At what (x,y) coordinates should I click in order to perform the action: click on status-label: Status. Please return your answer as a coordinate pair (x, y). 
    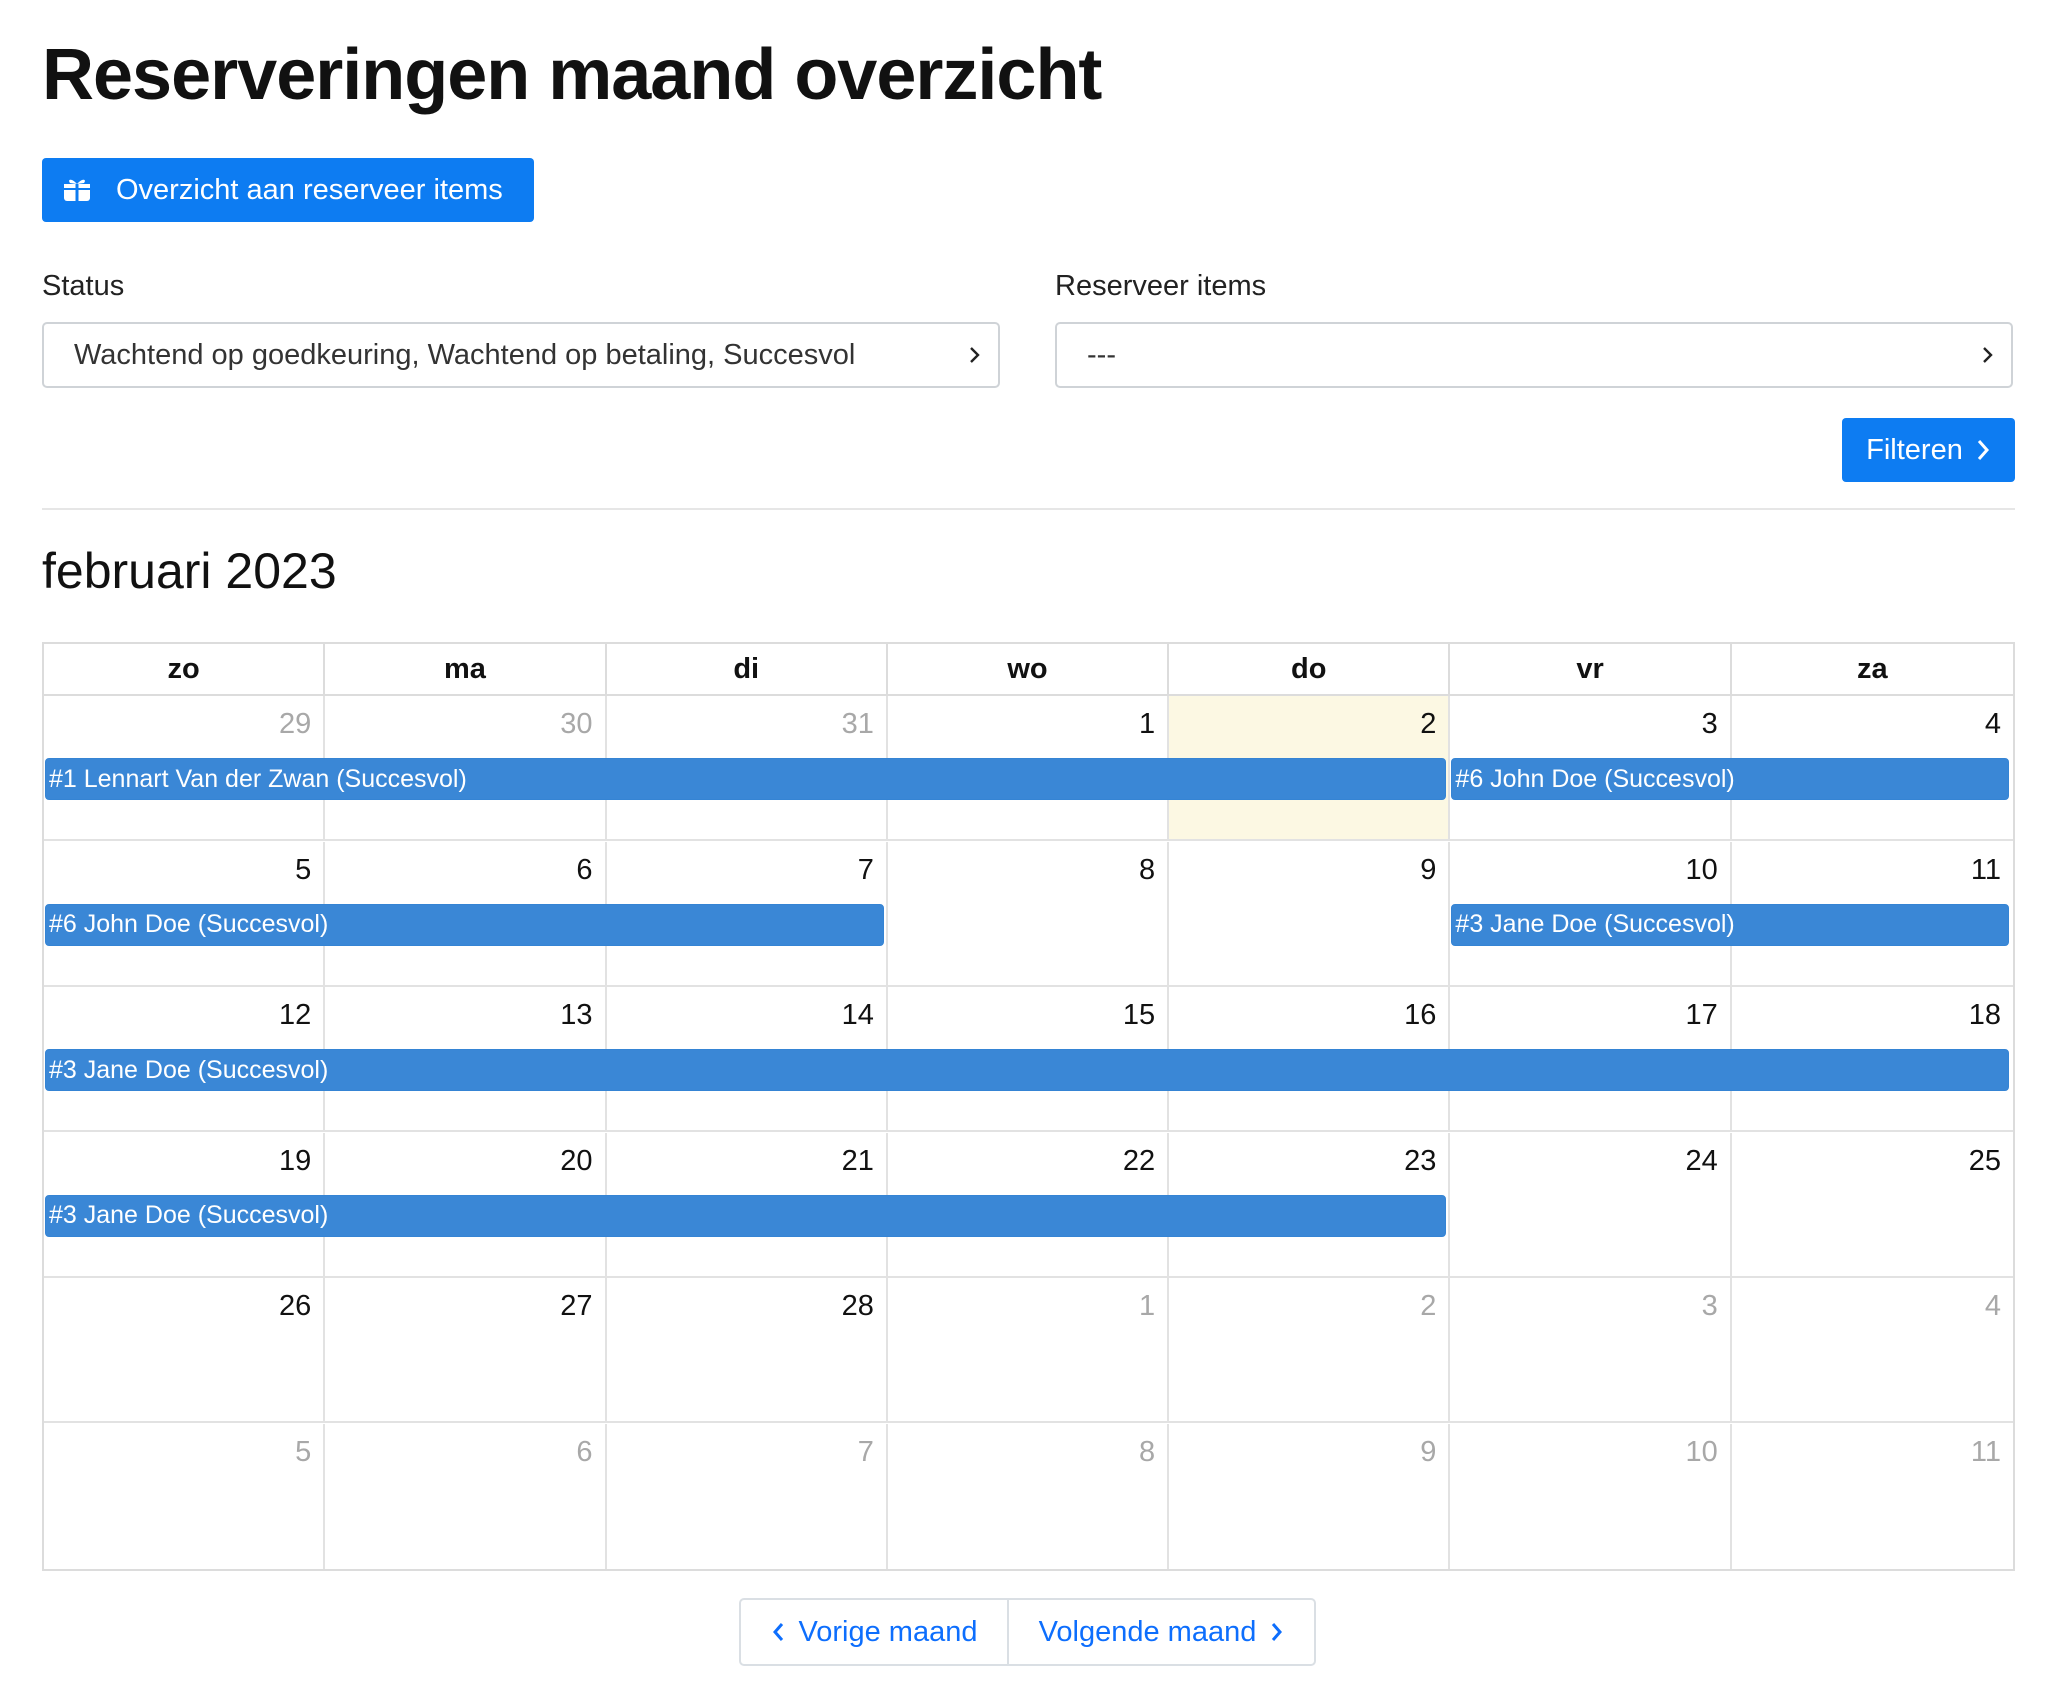
    Looking at the image, I should click on (83, 286).